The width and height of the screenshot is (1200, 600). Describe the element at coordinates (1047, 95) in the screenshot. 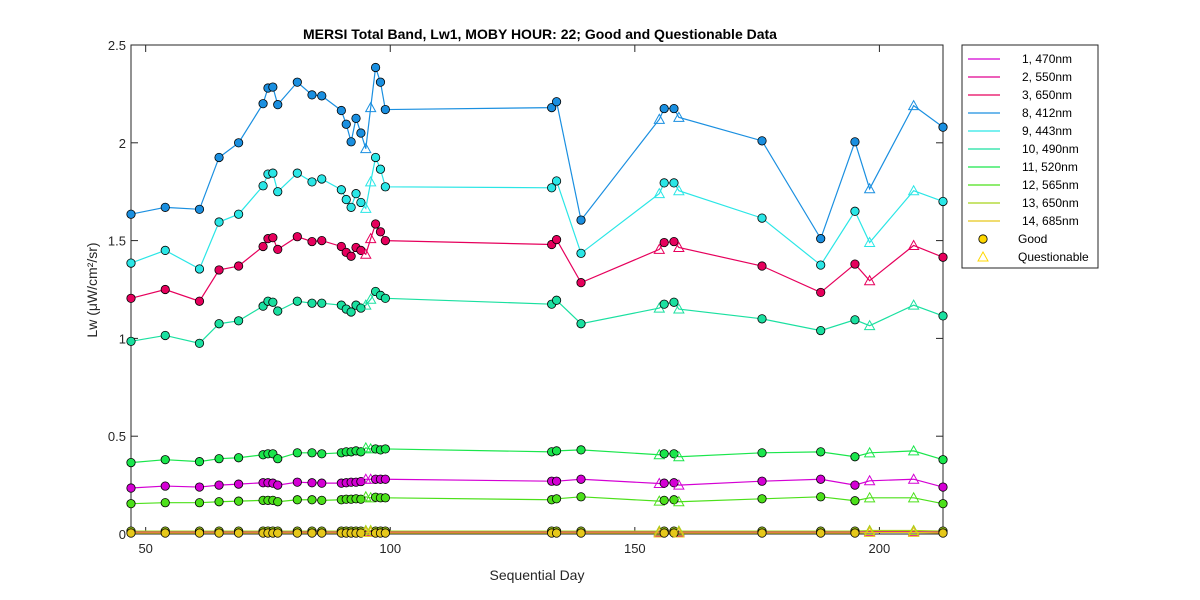

I see `legend-entry: 3, 650nm` at that location.